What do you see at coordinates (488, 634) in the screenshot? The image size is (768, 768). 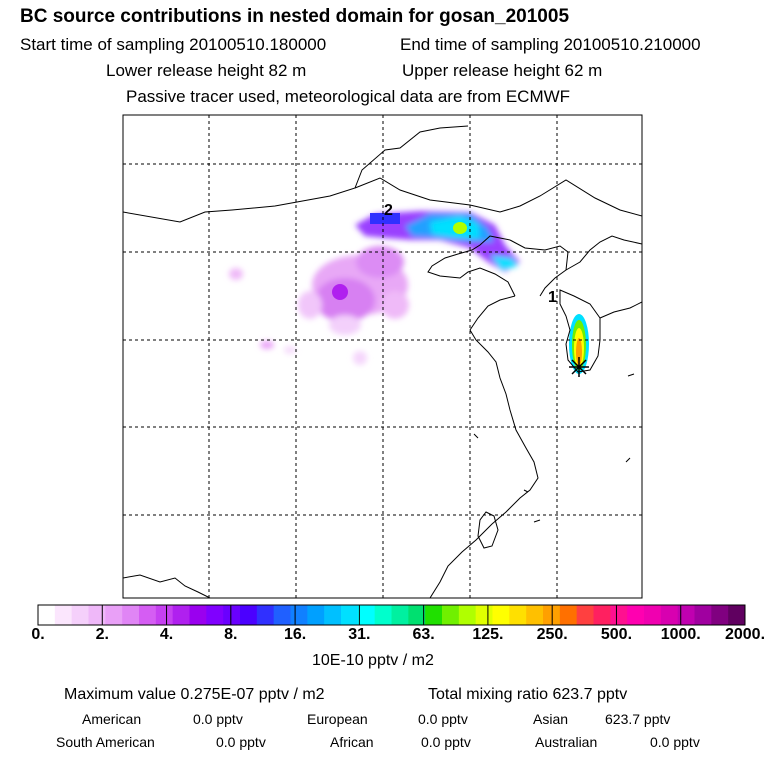 I see `colorbar-tick-label: 125.` at bounding box center [488, 634].